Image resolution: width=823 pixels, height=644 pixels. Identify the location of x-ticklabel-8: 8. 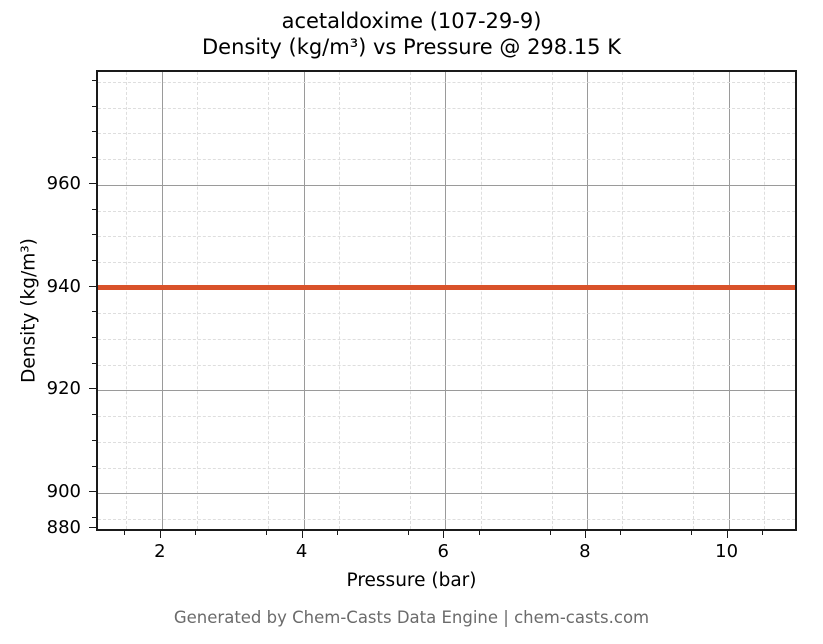
(585, 551).